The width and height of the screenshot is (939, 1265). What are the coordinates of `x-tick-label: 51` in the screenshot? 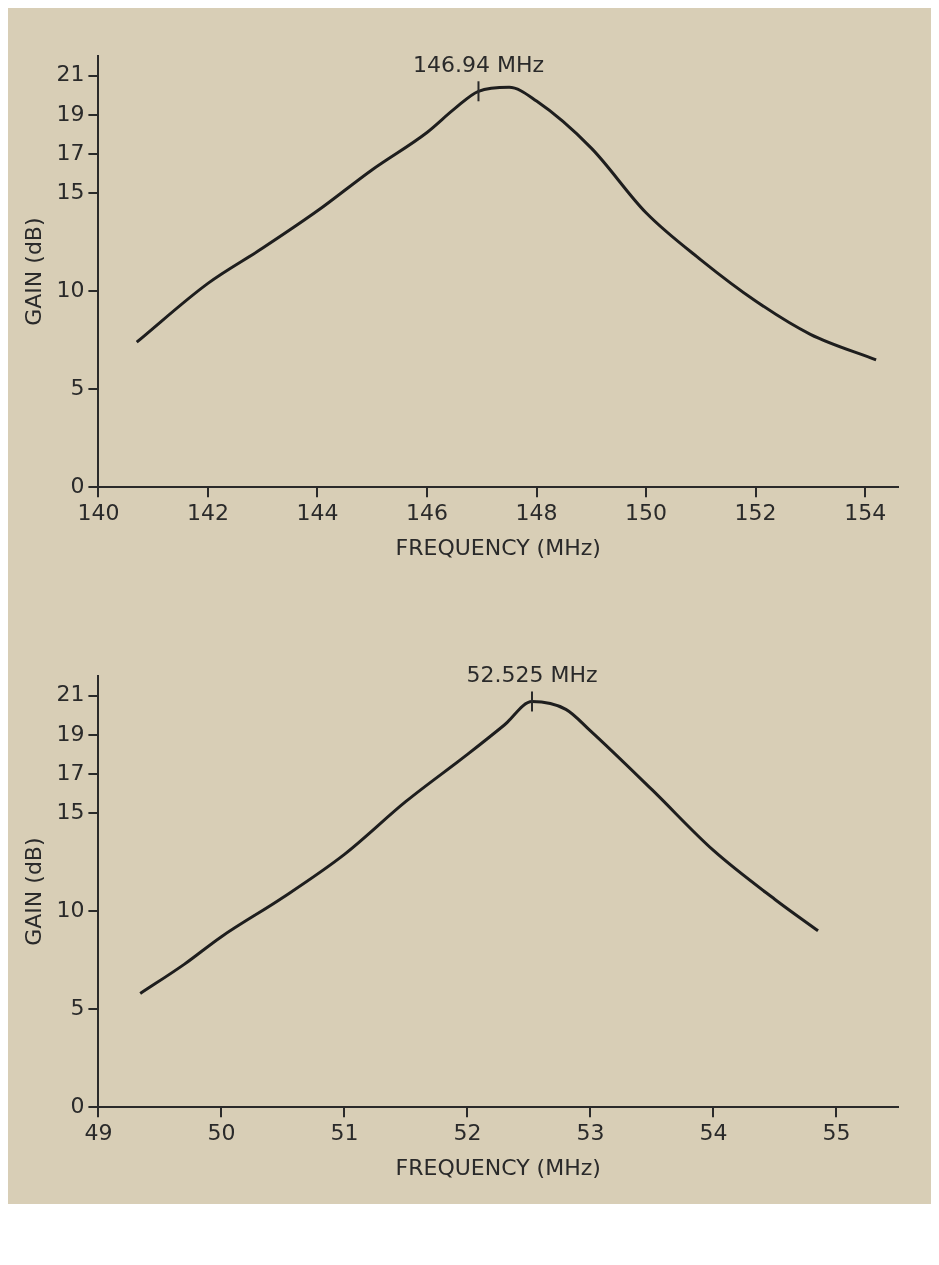 It's located at (344, 1133).